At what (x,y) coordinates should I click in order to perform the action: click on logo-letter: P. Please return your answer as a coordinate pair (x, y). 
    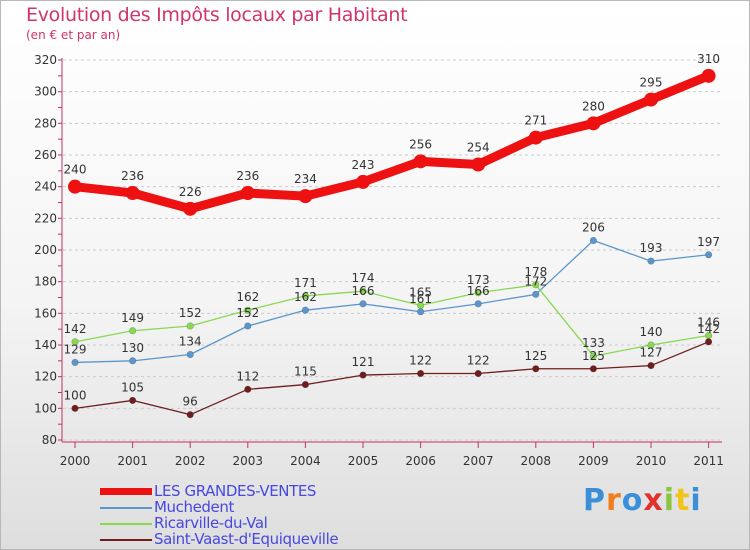
    Looking at the image, I should click on (594, 500).